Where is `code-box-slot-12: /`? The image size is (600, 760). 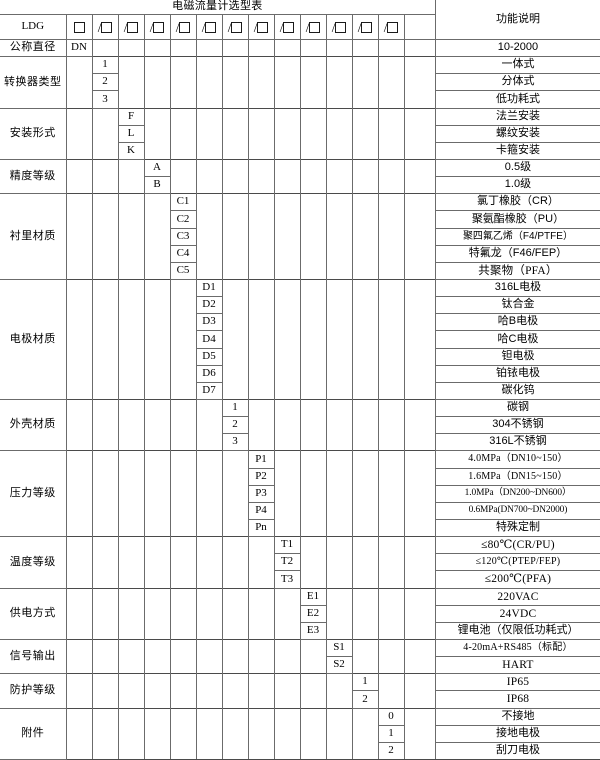
code-box-slot-12: / is located at coordinates (365, 27).